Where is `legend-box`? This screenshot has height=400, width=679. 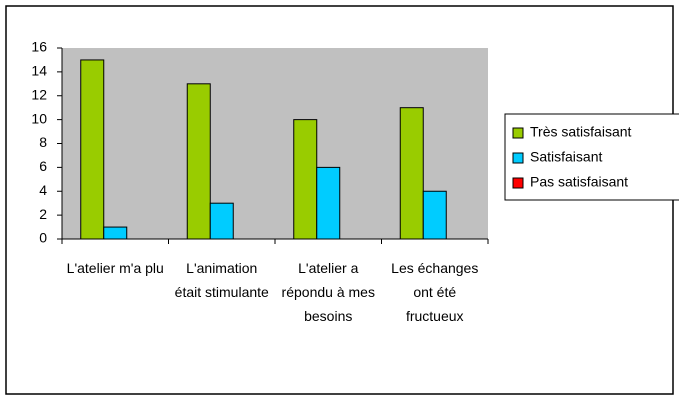 legend-box is located at coordinates (591, 157).